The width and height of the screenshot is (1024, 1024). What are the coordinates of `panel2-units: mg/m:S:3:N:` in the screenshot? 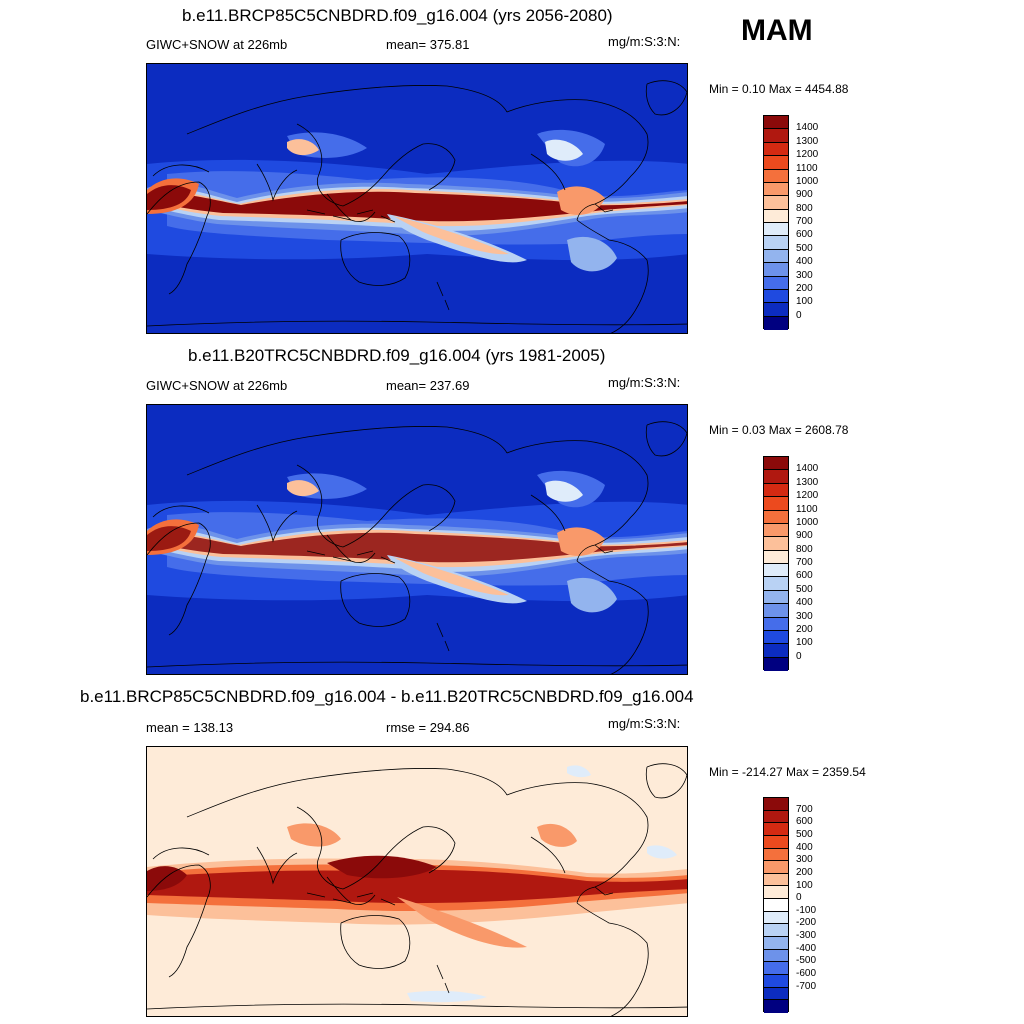 It's located at (644, 382).